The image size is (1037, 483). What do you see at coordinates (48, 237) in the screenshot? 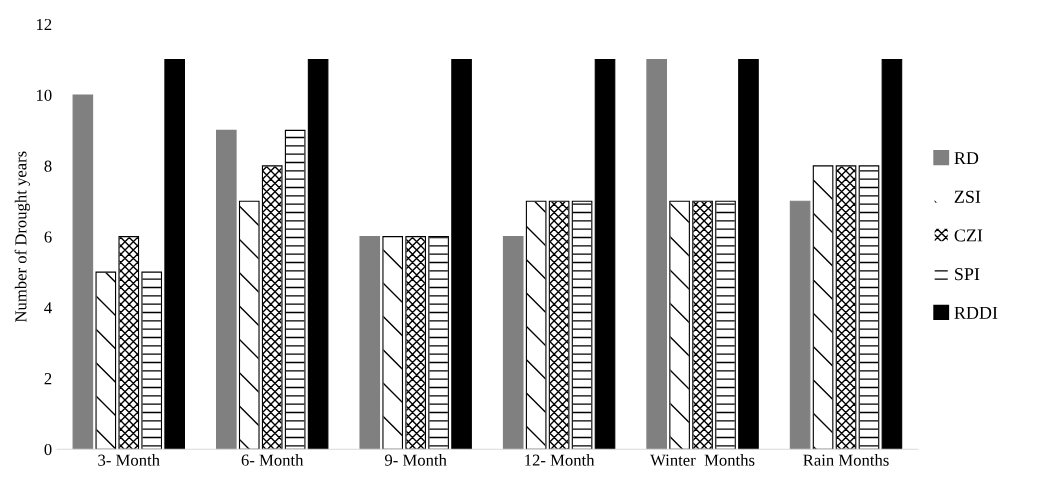
I see `y-tick-label: 6` at bounding box center [48, 237].